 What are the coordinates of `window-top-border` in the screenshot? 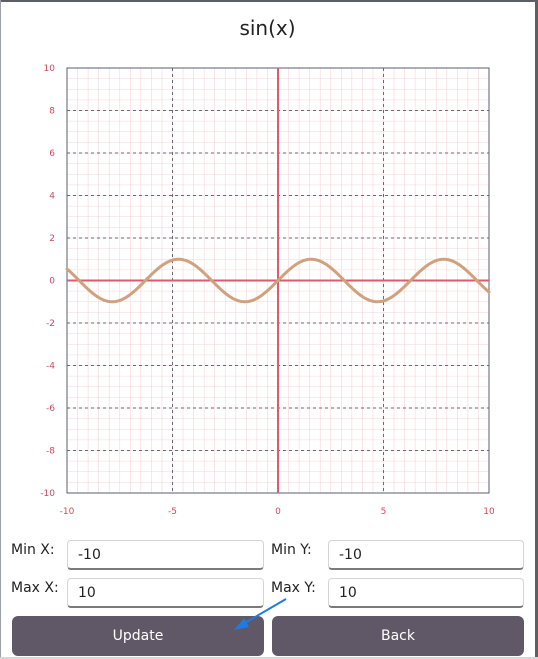 It's located at (269, 1).